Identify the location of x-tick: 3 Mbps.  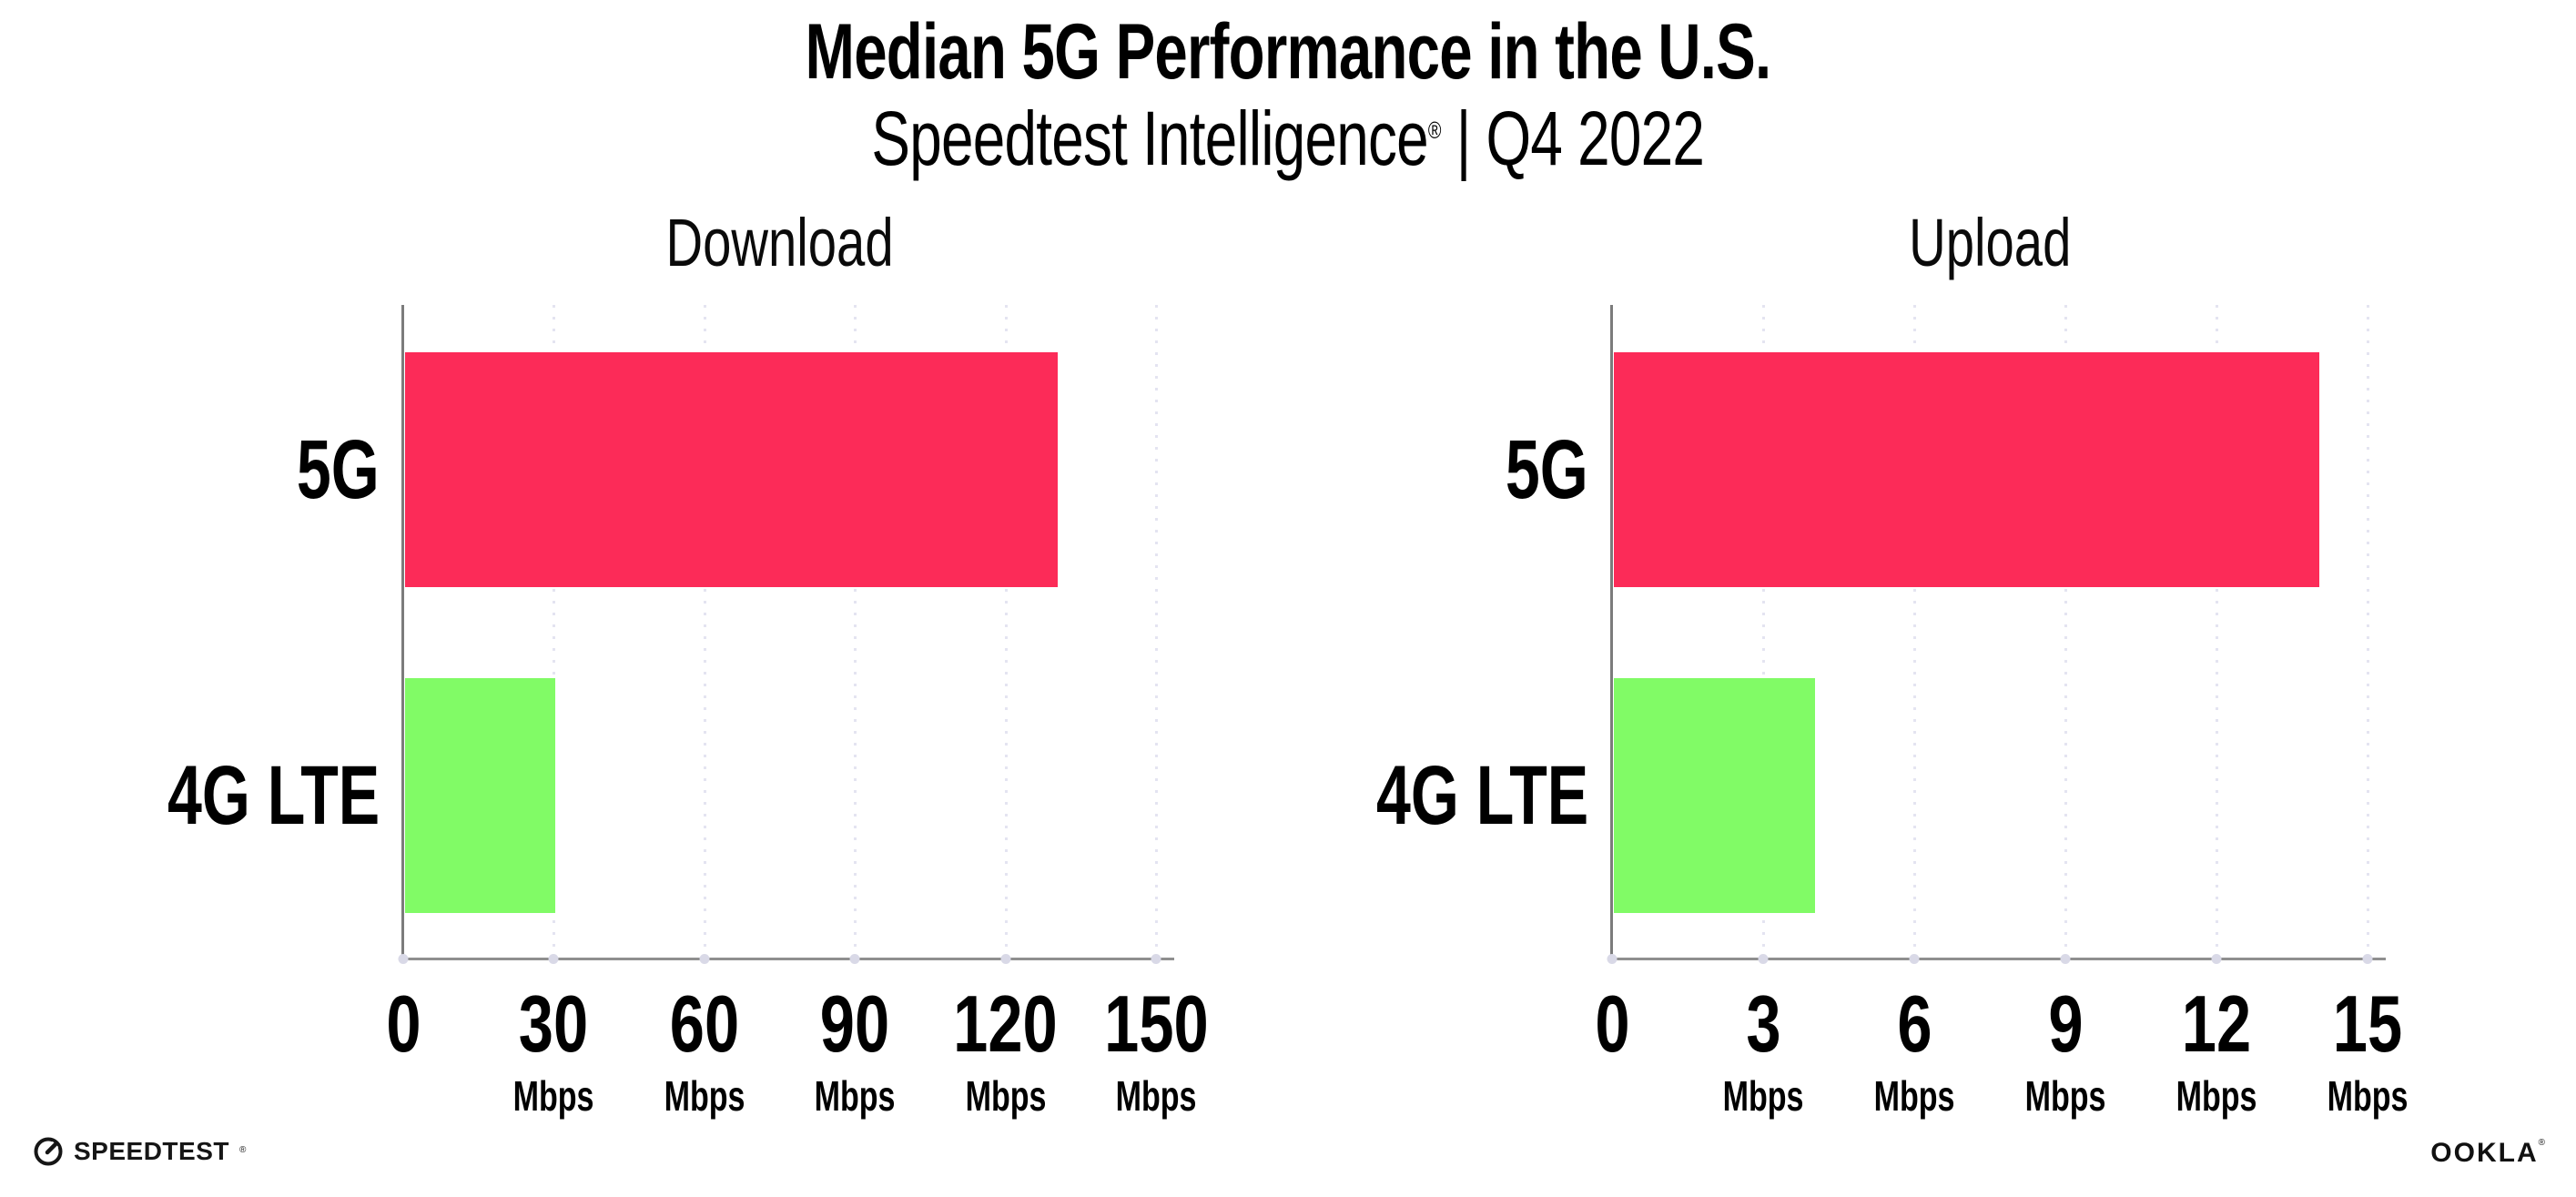
(1763, 1040).